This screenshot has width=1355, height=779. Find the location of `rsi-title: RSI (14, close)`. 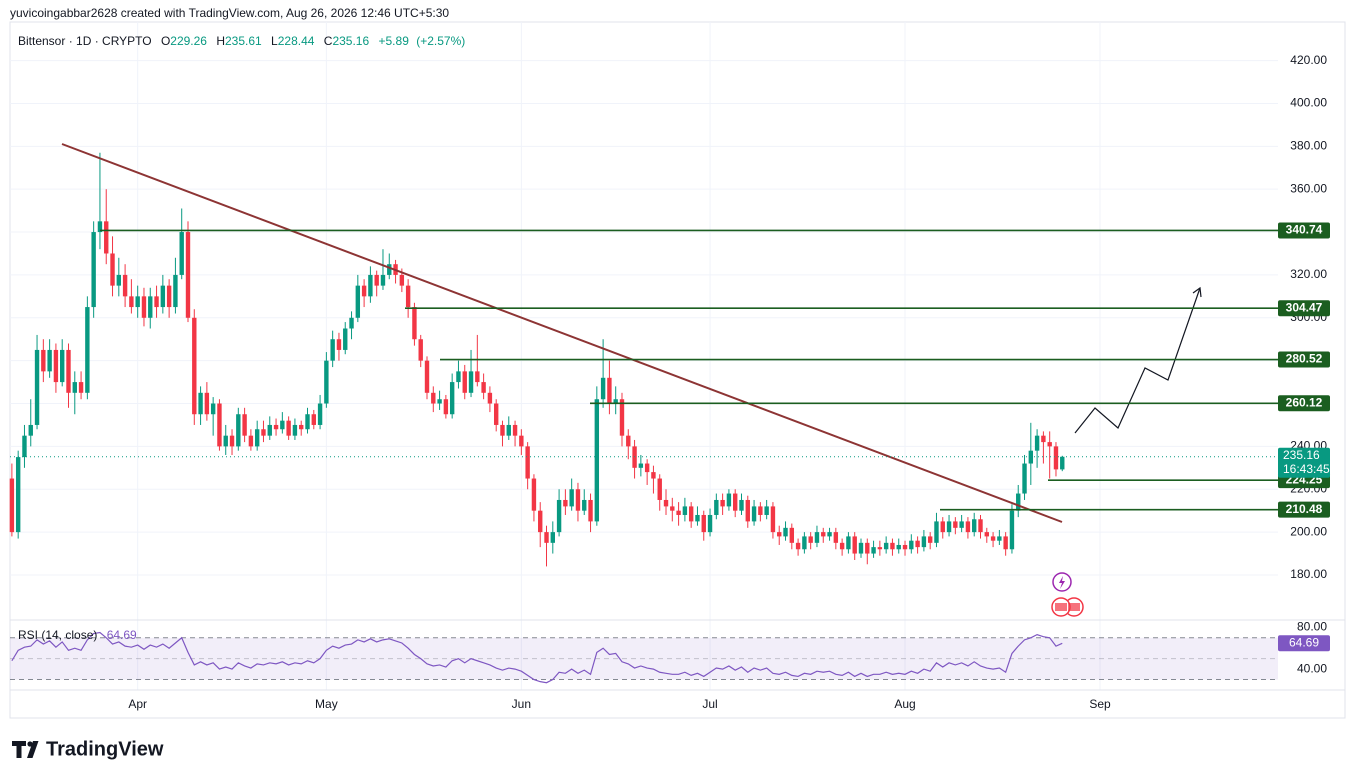

rsi-title: RSI (14, close) is located at coordinates (57, 635).